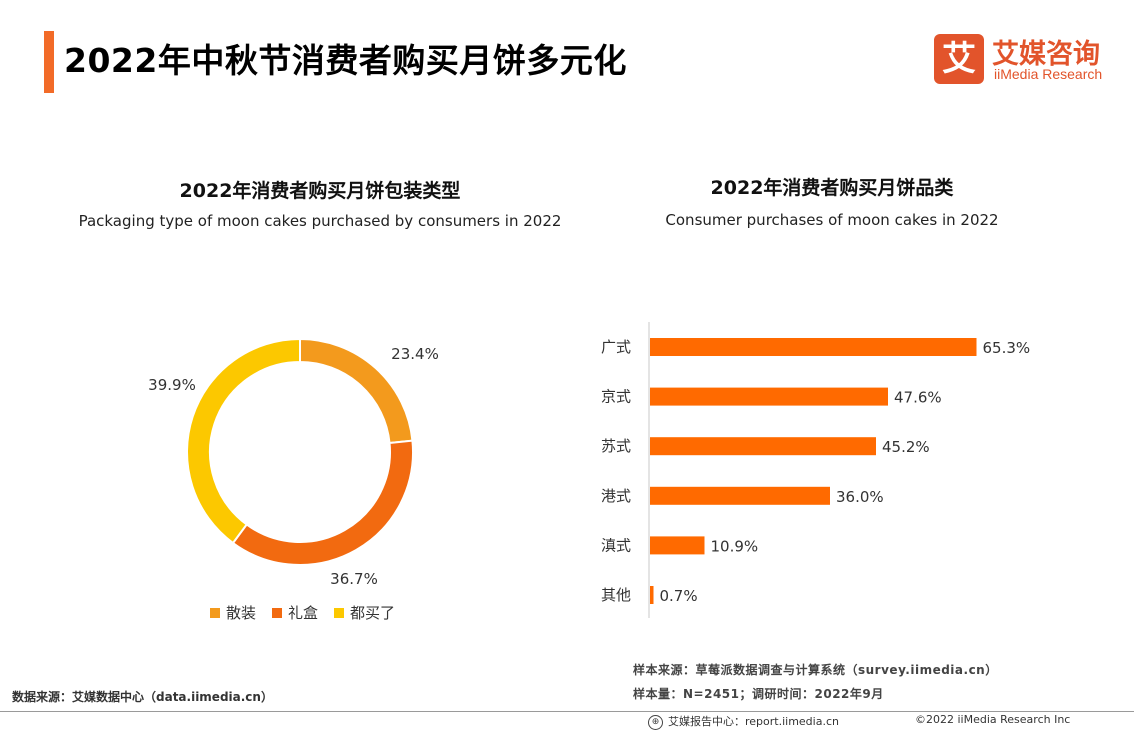  I want to click on donut-chart-title: 2022年消费者购买月饼包装类型, so click(320, 191).